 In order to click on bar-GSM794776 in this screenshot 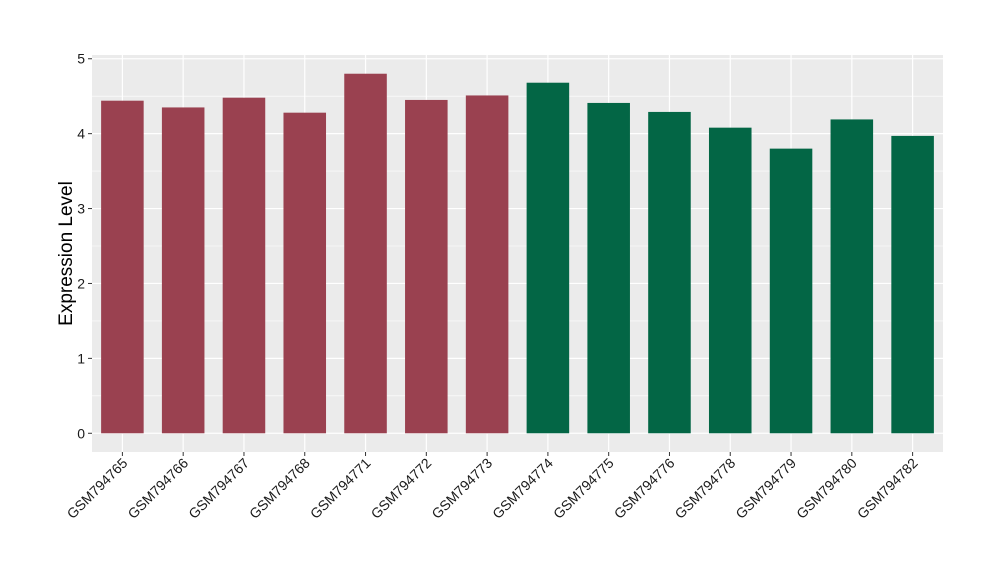, I will do `click(669, 272)`.